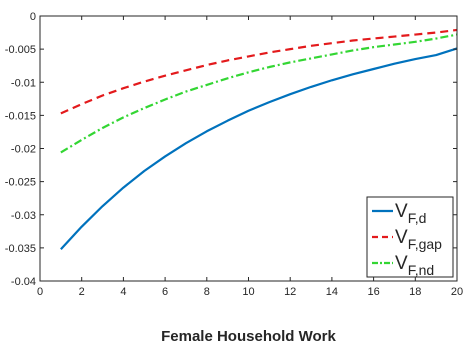  What do you see at coordinates (332, 292) in the screenshot?
I see `x-tick-label: 14` at bounding box center [332, 292].